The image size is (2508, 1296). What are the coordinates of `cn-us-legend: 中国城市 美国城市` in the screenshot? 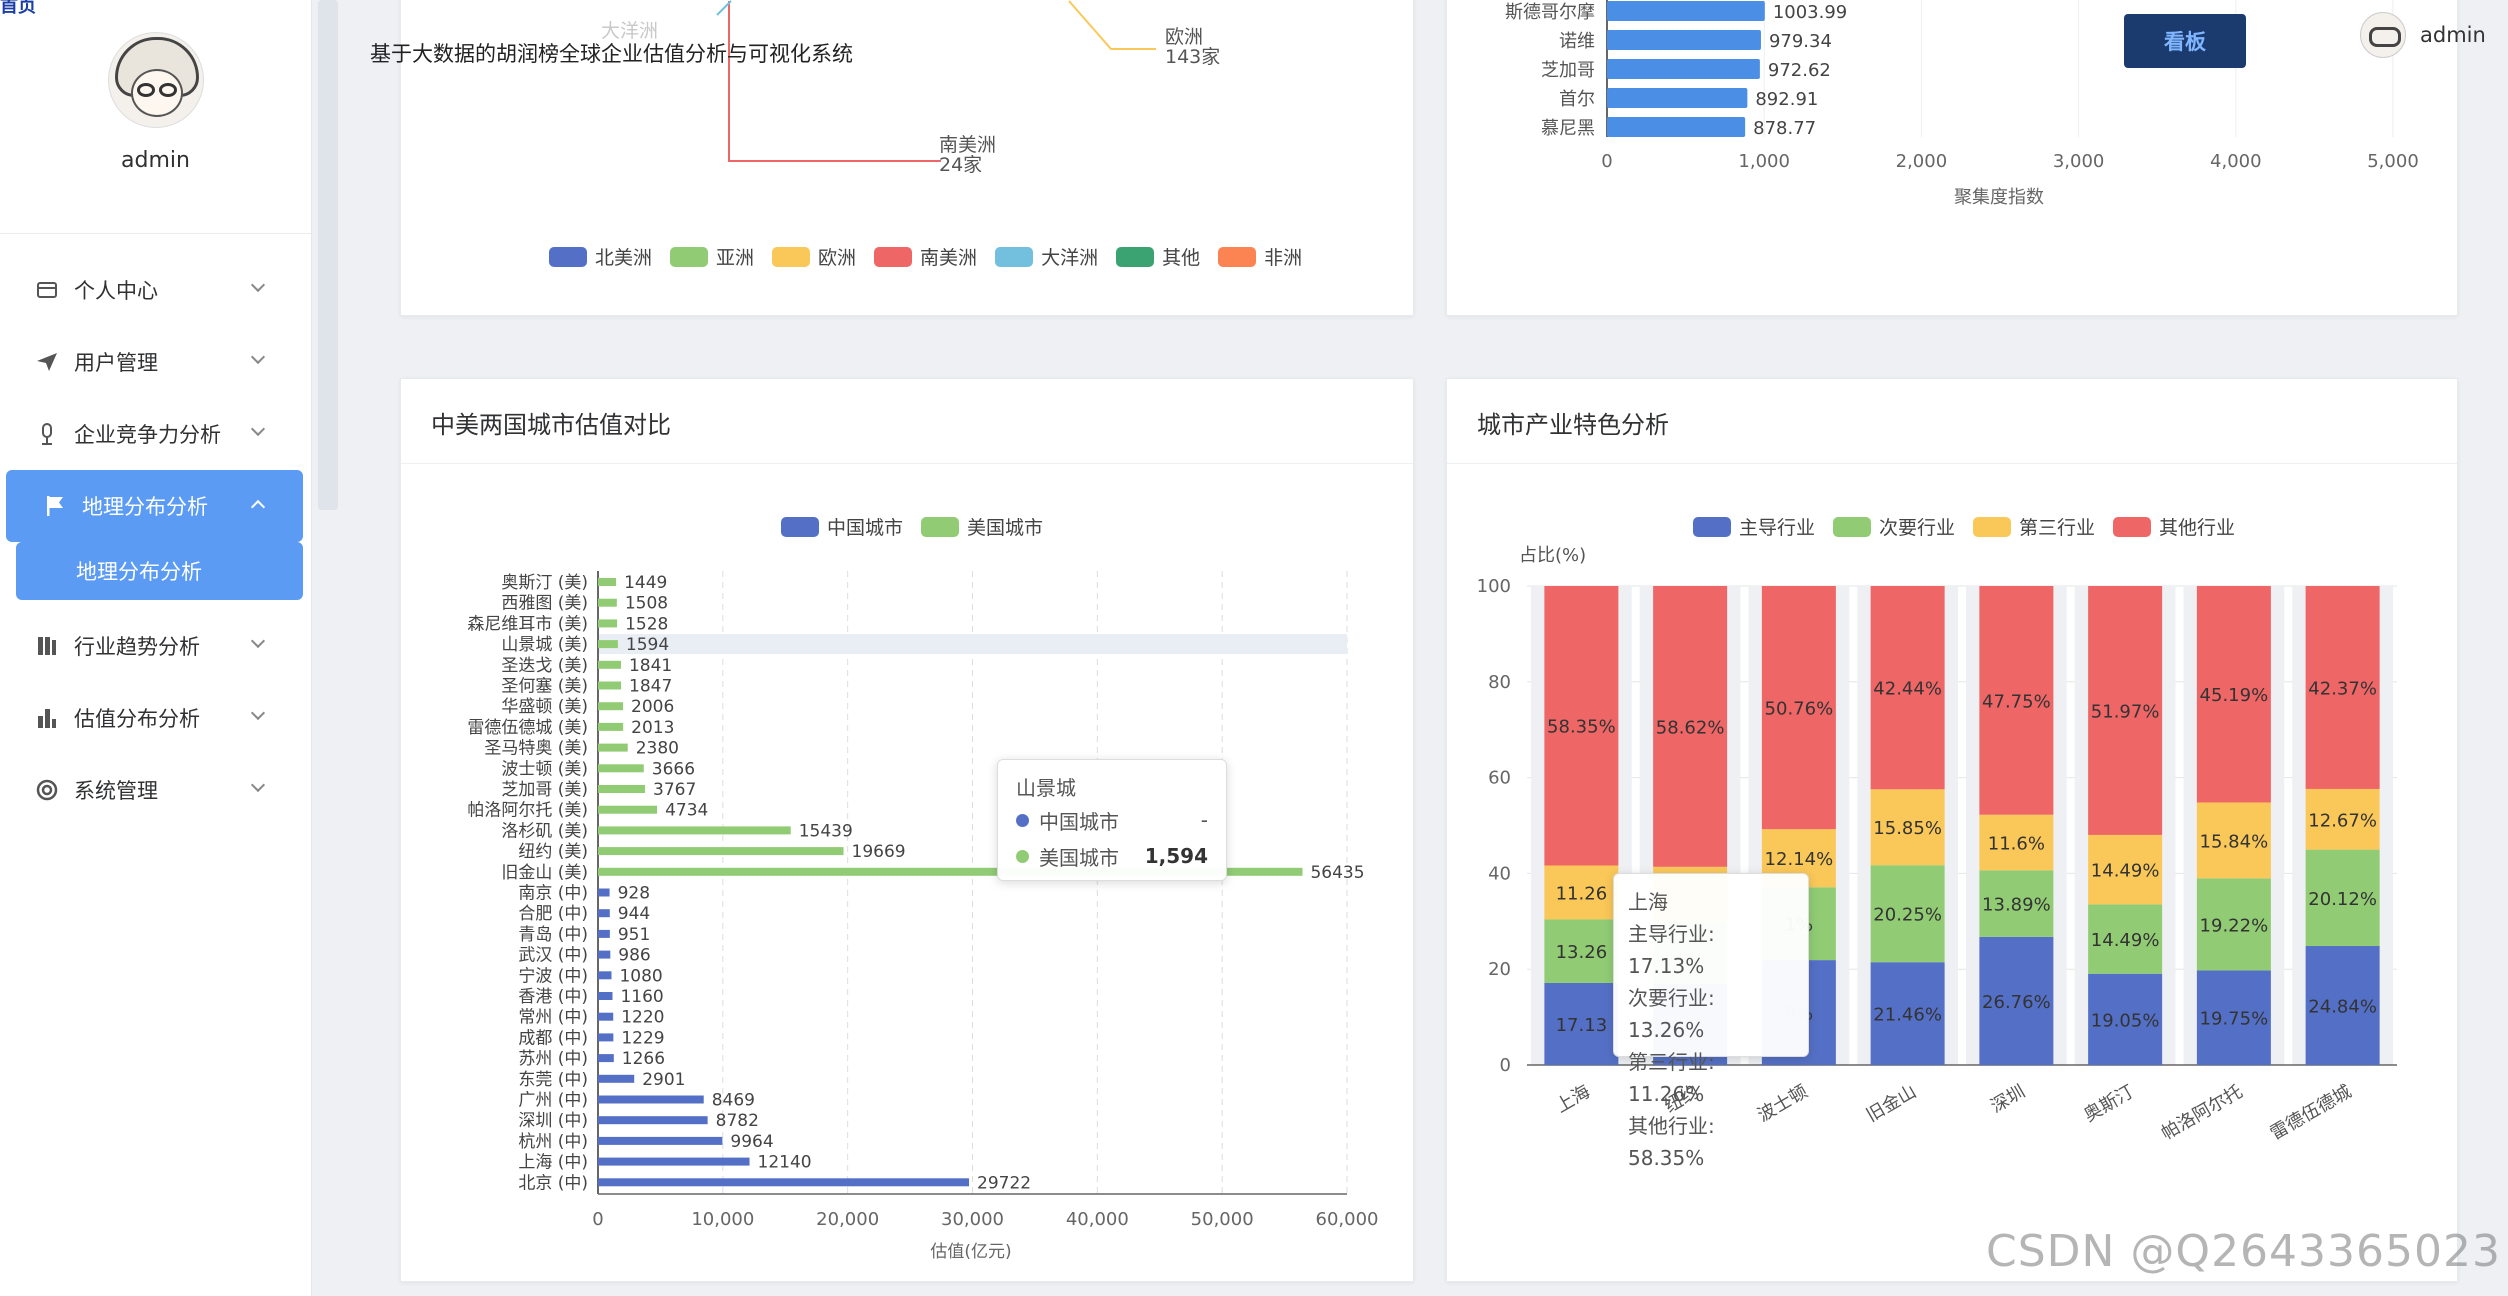 It's located at (921, 526).